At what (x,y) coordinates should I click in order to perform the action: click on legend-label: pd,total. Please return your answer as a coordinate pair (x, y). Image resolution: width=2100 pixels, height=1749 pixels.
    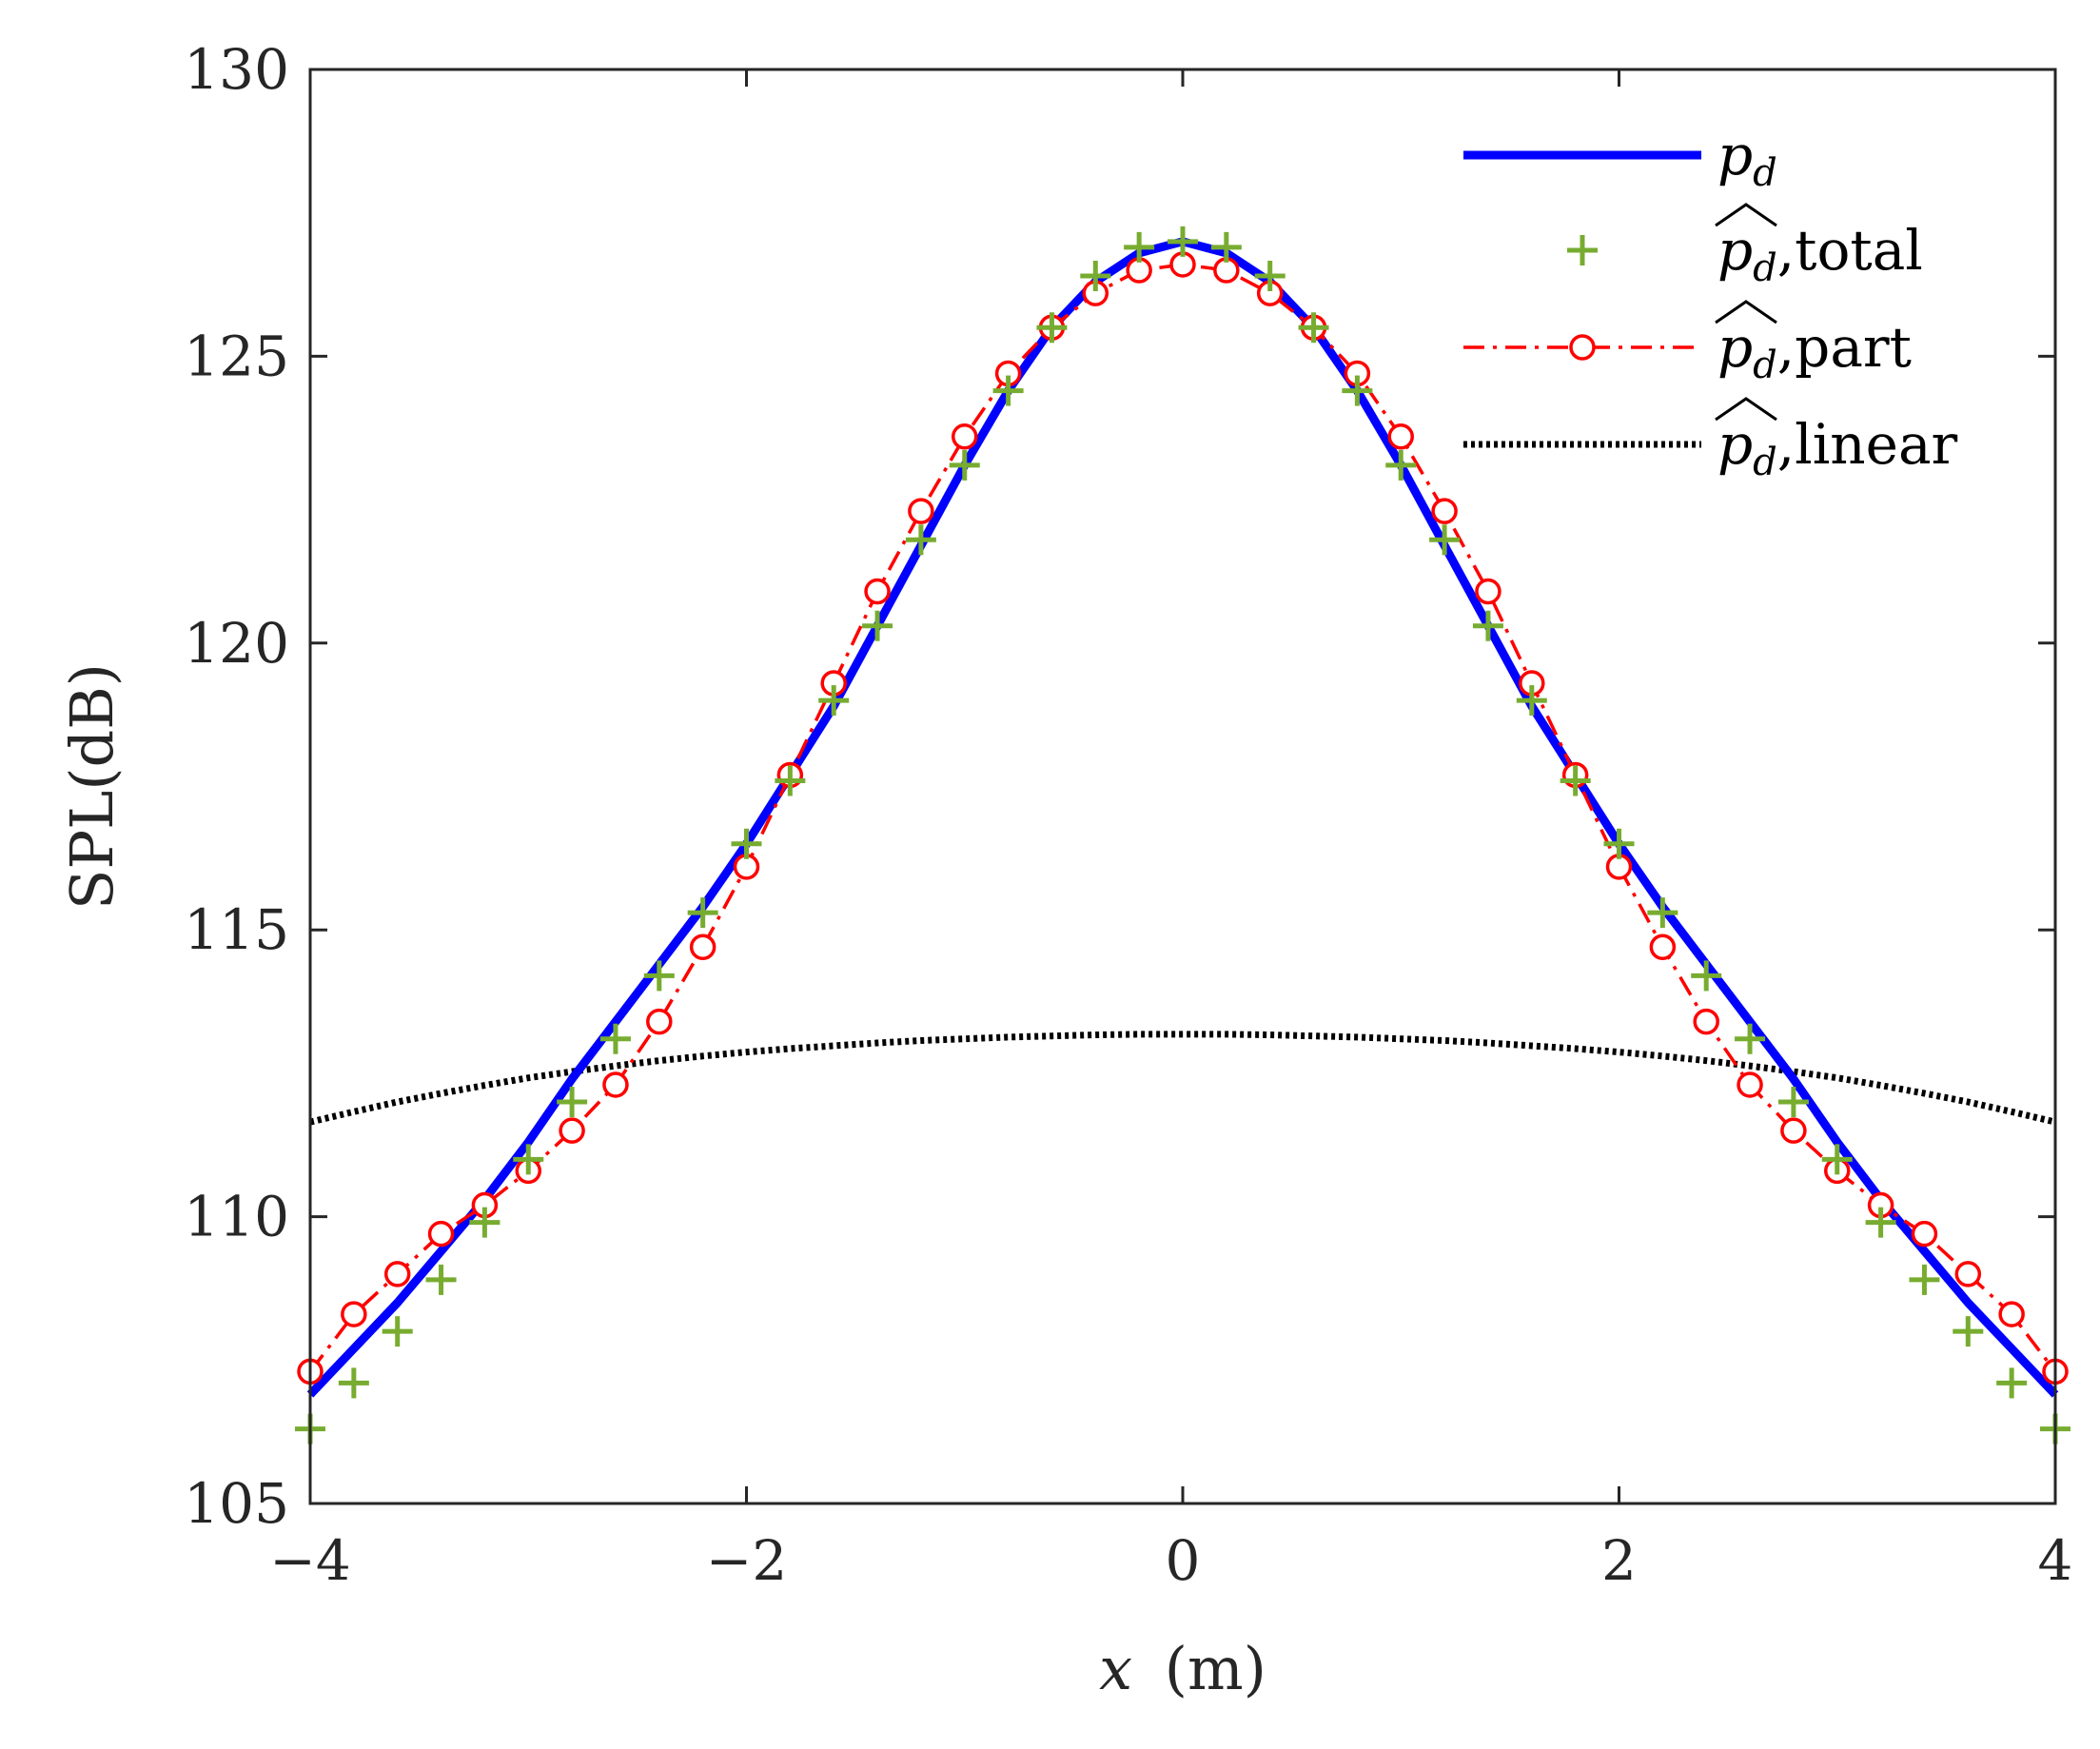
    Looking at the image, I should click on (1820, 254).